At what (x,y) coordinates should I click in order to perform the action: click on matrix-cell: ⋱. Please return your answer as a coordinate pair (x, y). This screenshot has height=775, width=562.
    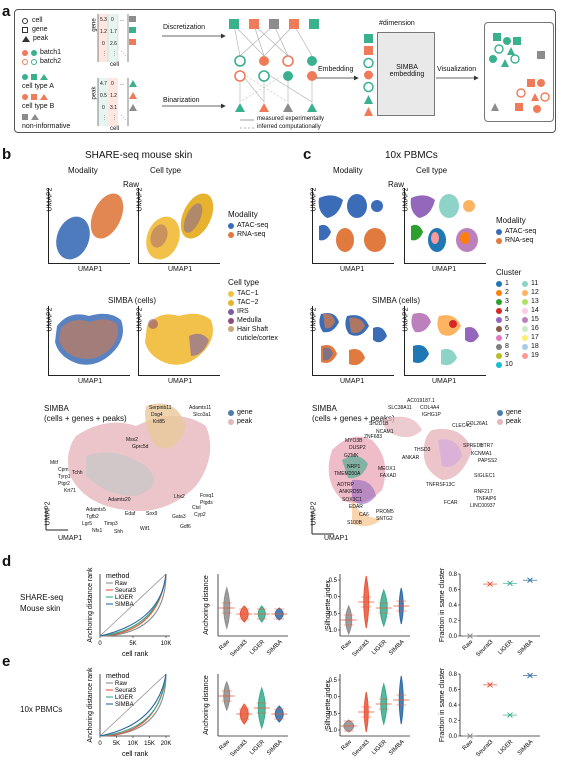
    Looking at the image, I should click on (123, 118).